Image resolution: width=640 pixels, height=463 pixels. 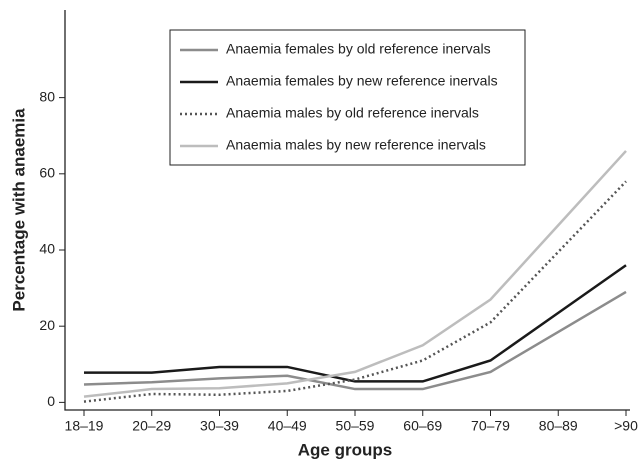 I want to click on x-tick-label: 80–89, so click(x=558, y=426).